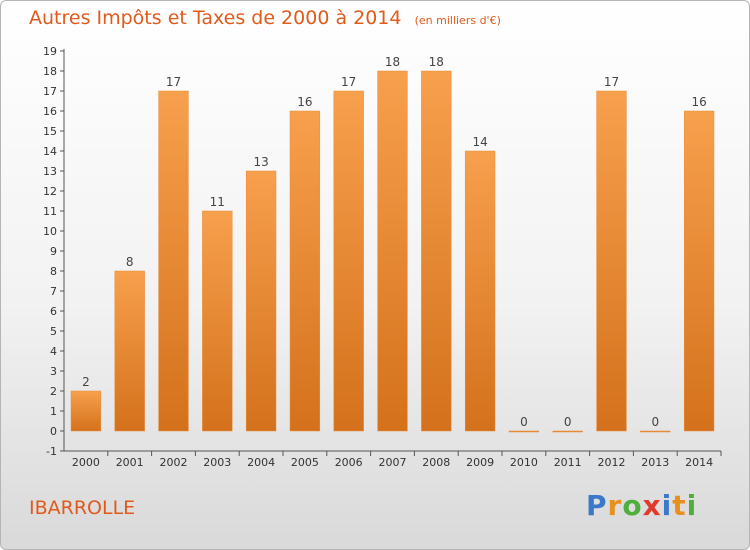 This screenshot has width=750, height=550. I want to click on y-tick-label: 13, so click(50, 171).